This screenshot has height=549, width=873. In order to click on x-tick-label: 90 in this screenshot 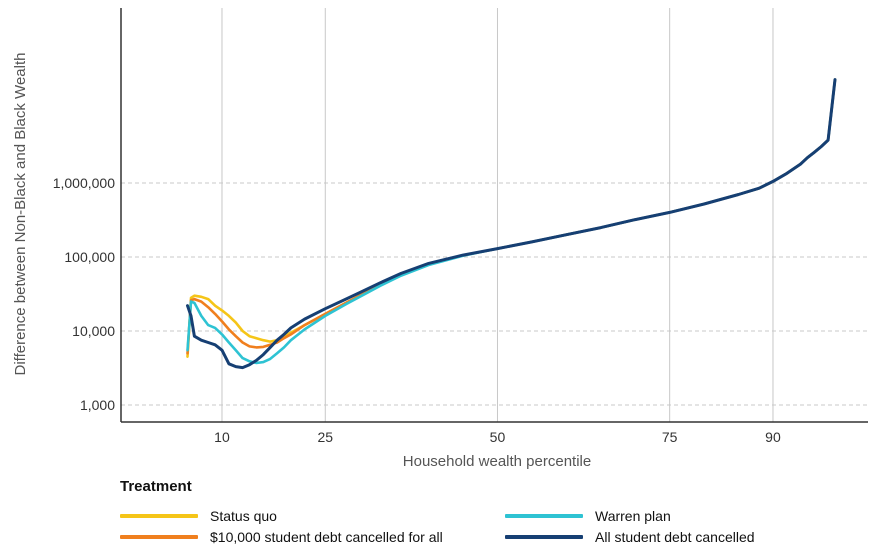, I will do `click(773, 437)`.